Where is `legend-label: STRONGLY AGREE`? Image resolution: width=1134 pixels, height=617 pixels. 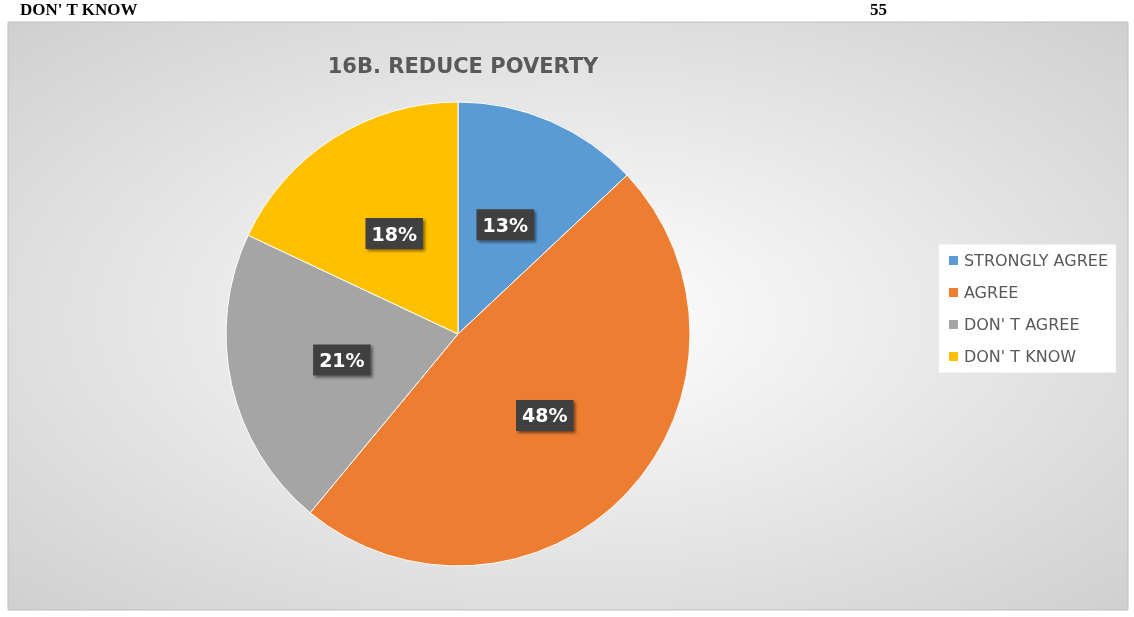
legend-label: STRONGLY AGREE is located at coordinates (1036, 260).